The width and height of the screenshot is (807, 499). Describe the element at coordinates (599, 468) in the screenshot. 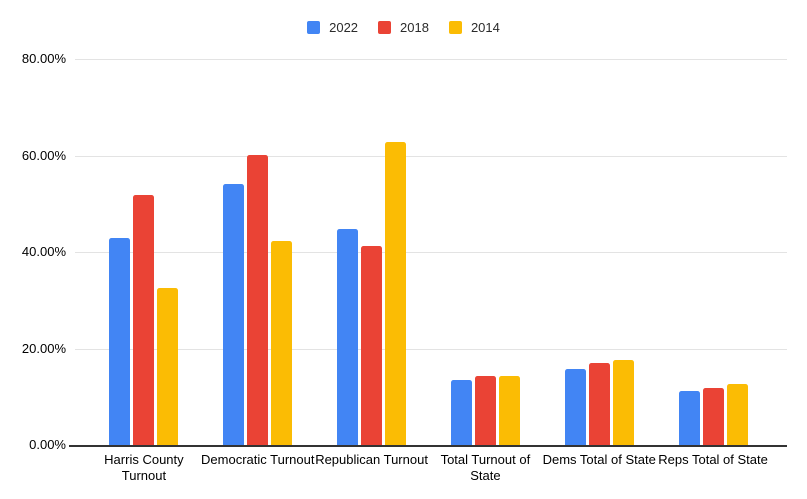

I see `x-axis-label-cell: Dems Total of State` at that location.